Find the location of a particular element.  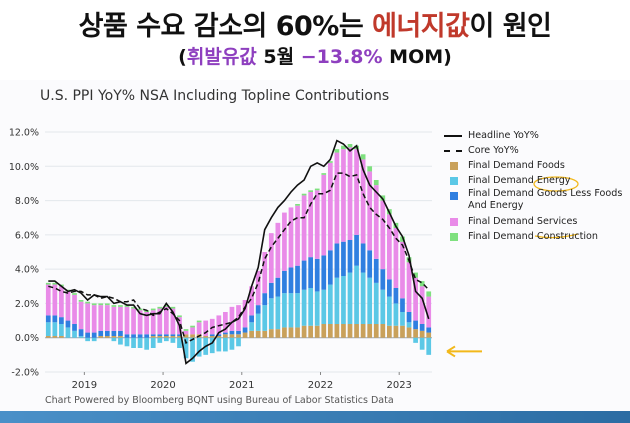

legend-item-foods: Final Demand Foods is located at coordinates (537, 165).